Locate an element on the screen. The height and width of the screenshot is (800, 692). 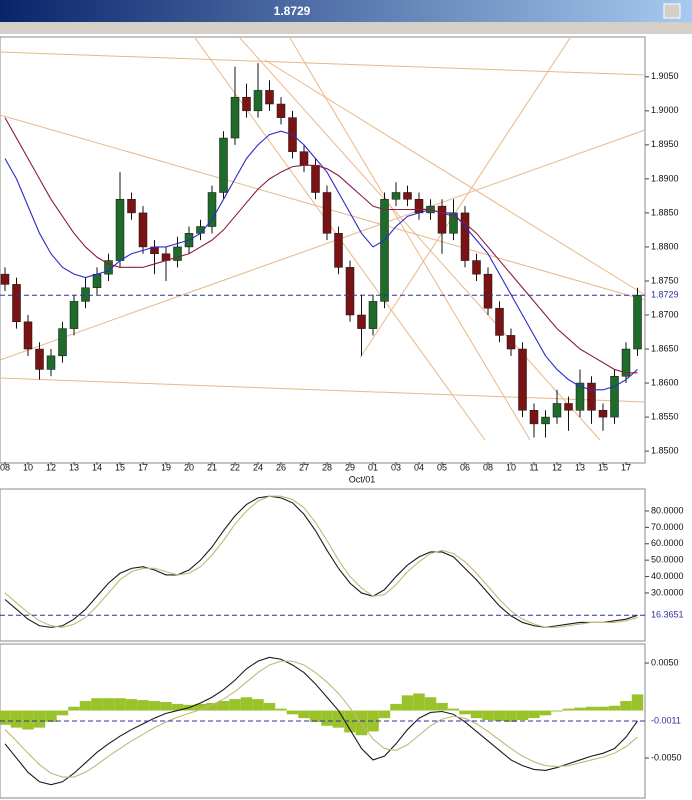
x-tick-label: 26 is located at coordinates (281, 467).